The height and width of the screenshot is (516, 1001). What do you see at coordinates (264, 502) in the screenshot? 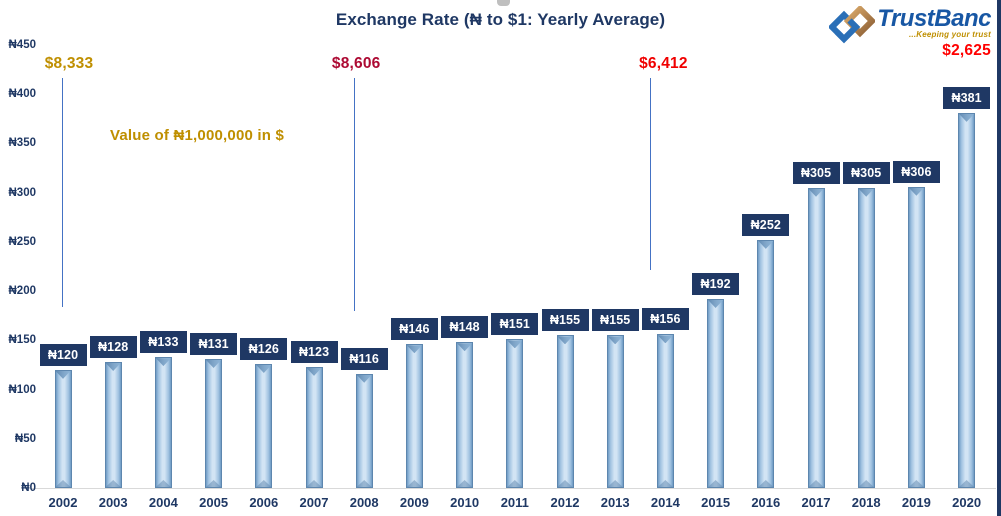
I see `year-label: 2006` at bounding box center [264, 502].